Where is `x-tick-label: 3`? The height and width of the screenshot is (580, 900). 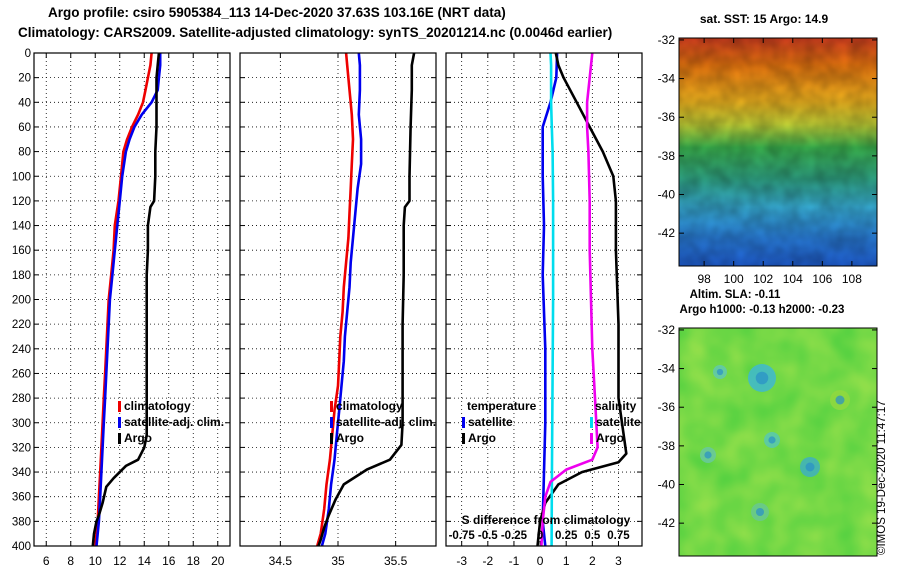
x-tick-label: 3 is located at coordinates (618, 561).